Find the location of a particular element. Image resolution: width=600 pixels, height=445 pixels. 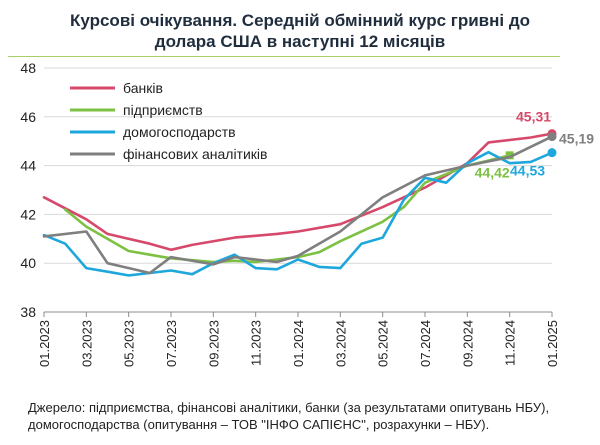

legend-label-2: підприємств is located at coordinates (163, 110).